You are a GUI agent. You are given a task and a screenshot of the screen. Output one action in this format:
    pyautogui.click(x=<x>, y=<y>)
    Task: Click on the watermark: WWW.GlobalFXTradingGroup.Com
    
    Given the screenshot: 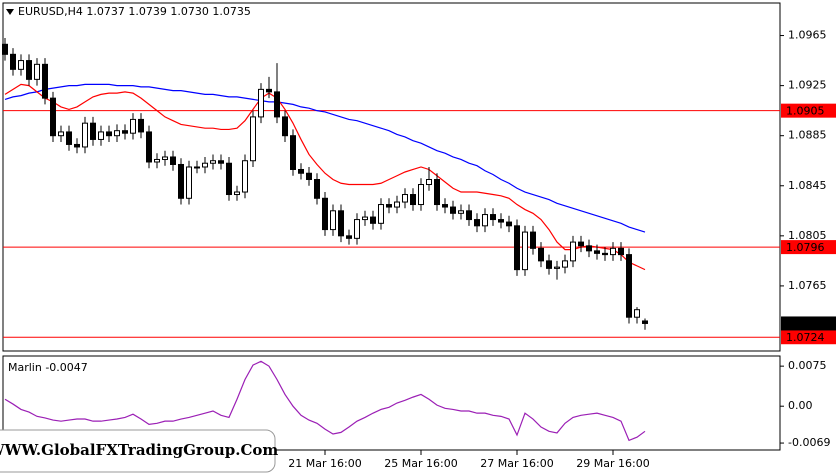 What is the action you would take?
    pyautogui.click(x=139, y=450)
    